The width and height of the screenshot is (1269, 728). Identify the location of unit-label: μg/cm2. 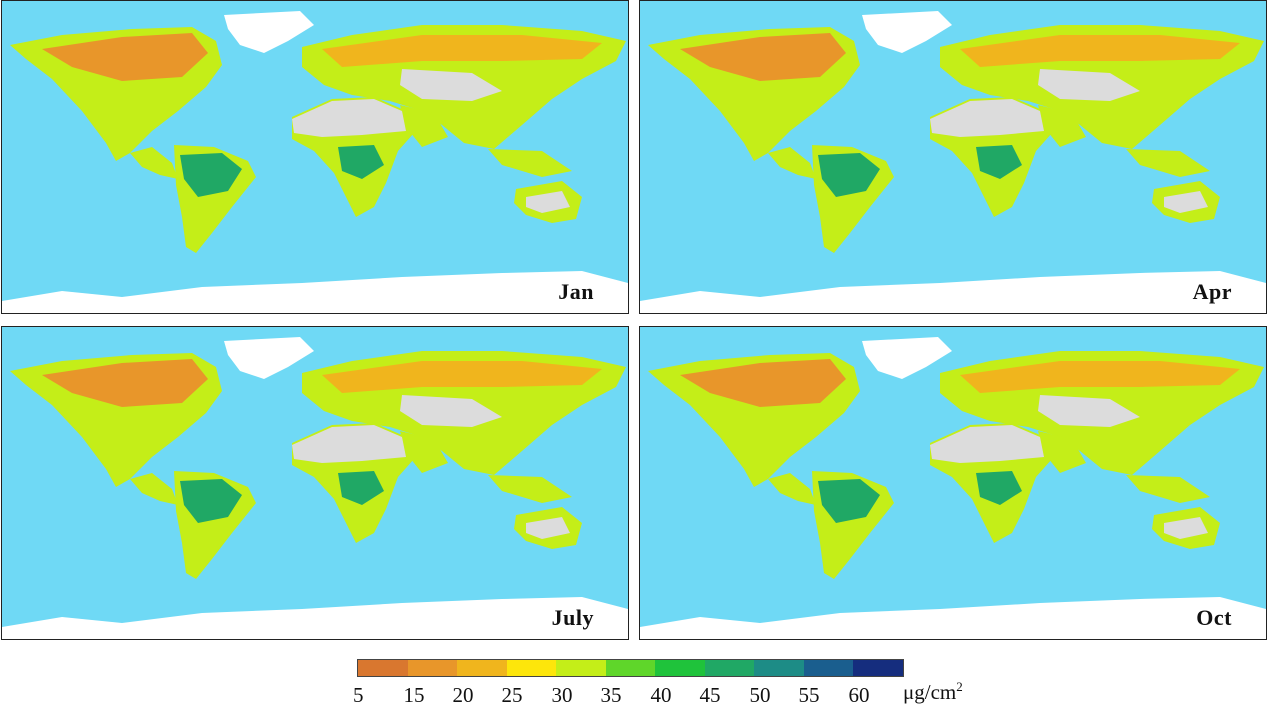
(933, 691).